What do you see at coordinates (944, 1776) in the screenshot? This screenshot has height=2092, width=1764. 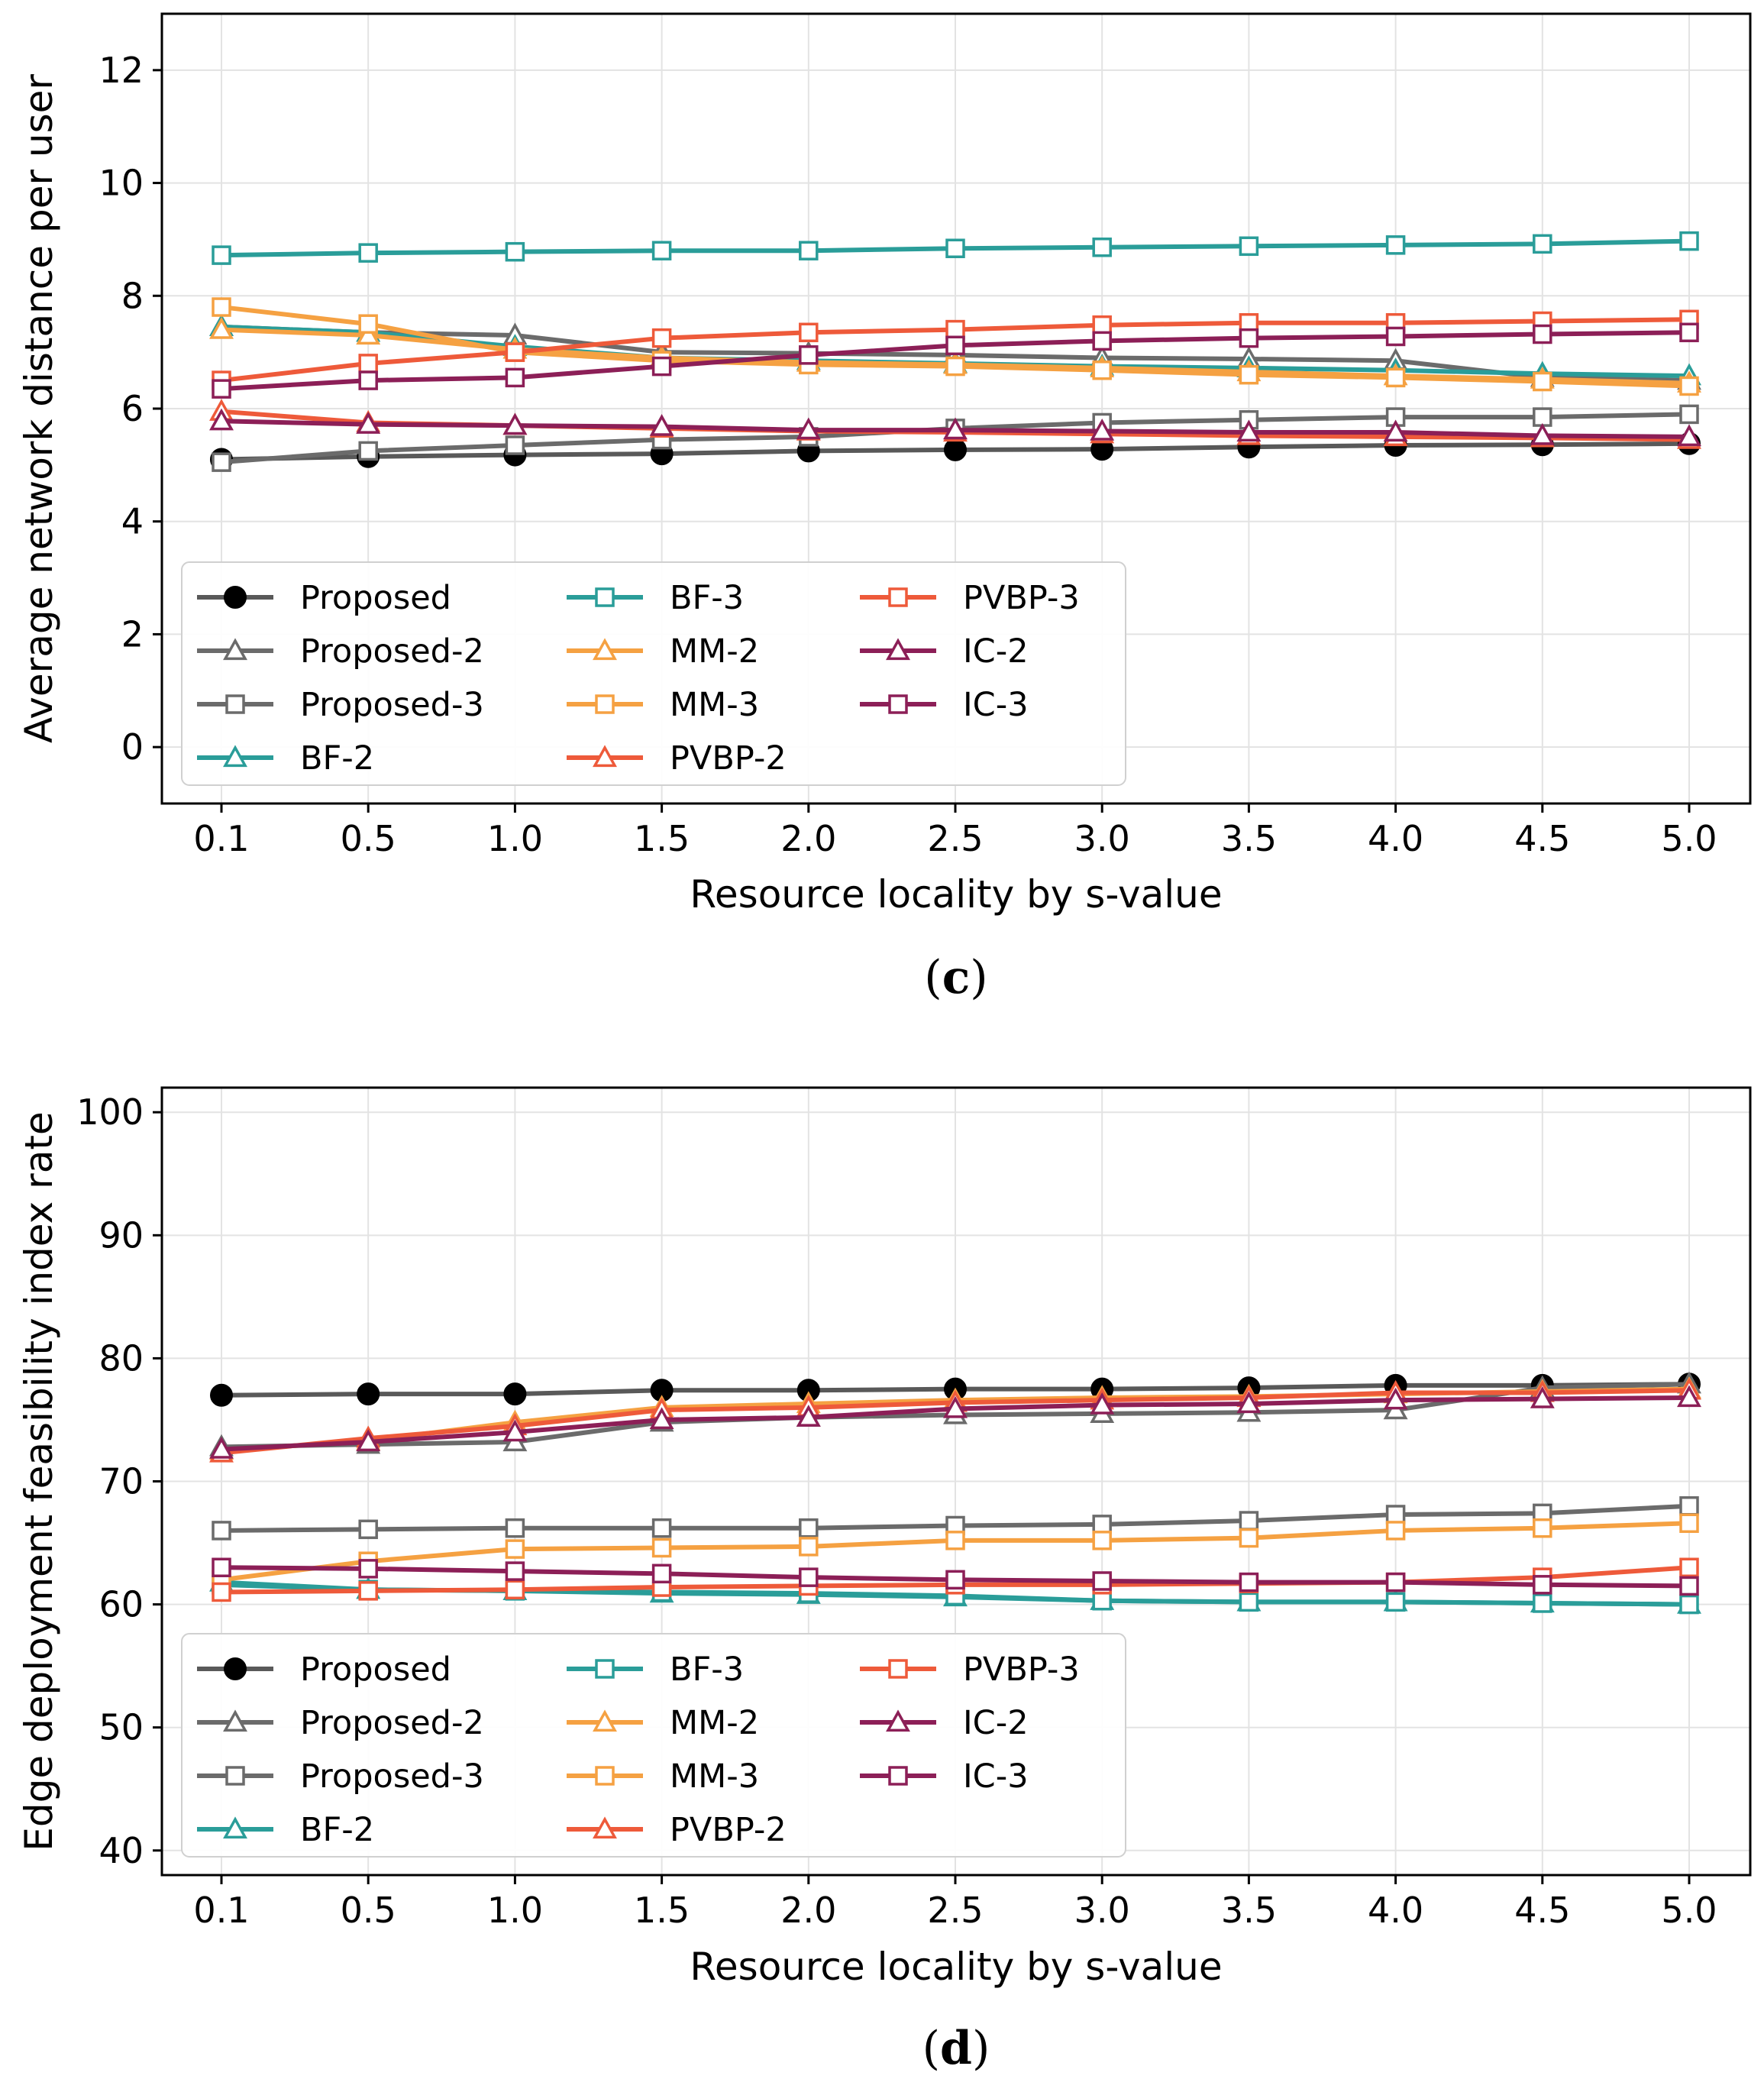 I see `legend-item-ic-3: IC-3` at bounding box center [944, 1776].